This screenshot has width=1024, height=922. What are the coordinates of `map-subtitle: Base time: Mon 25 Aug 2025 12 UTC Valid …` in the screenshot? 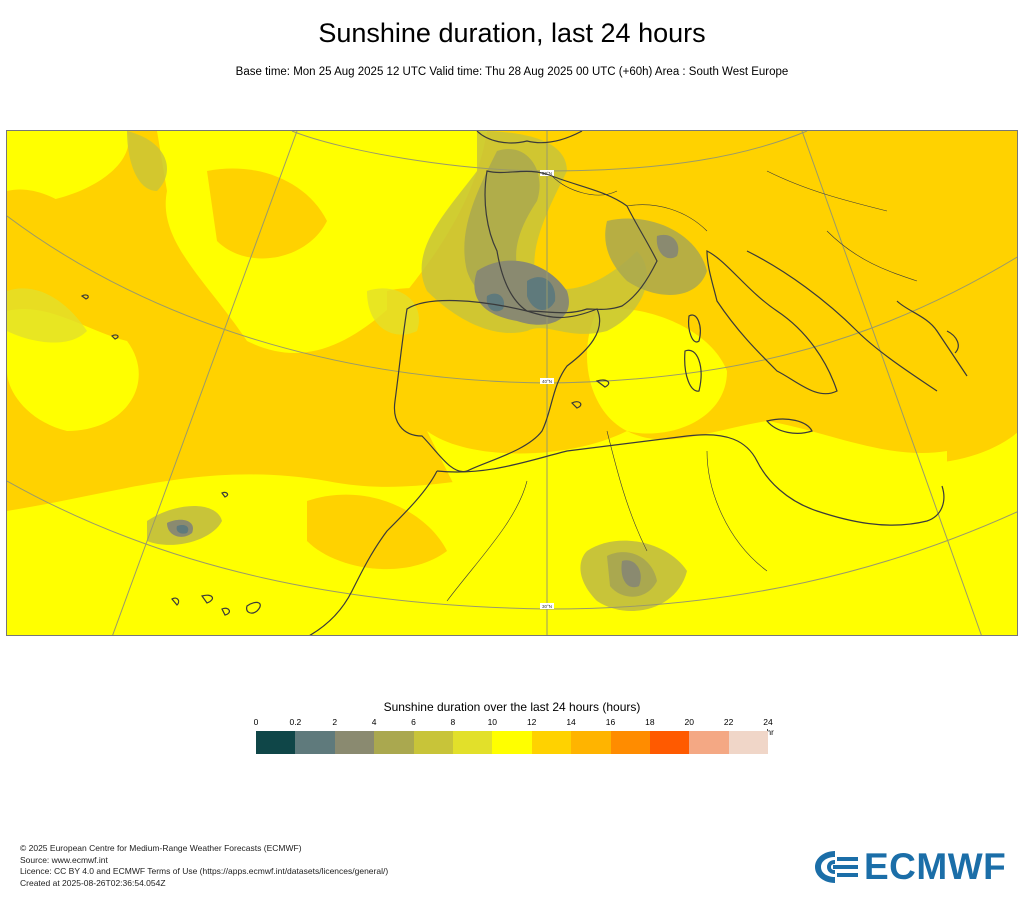 It's located at (512, 72).